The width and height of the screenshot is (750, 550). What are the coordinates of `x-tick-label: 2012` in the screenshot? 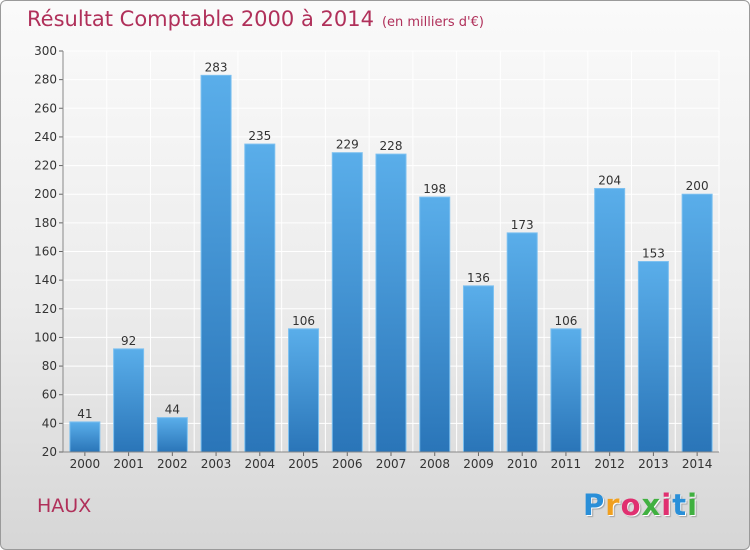 It's located at (609, 464).